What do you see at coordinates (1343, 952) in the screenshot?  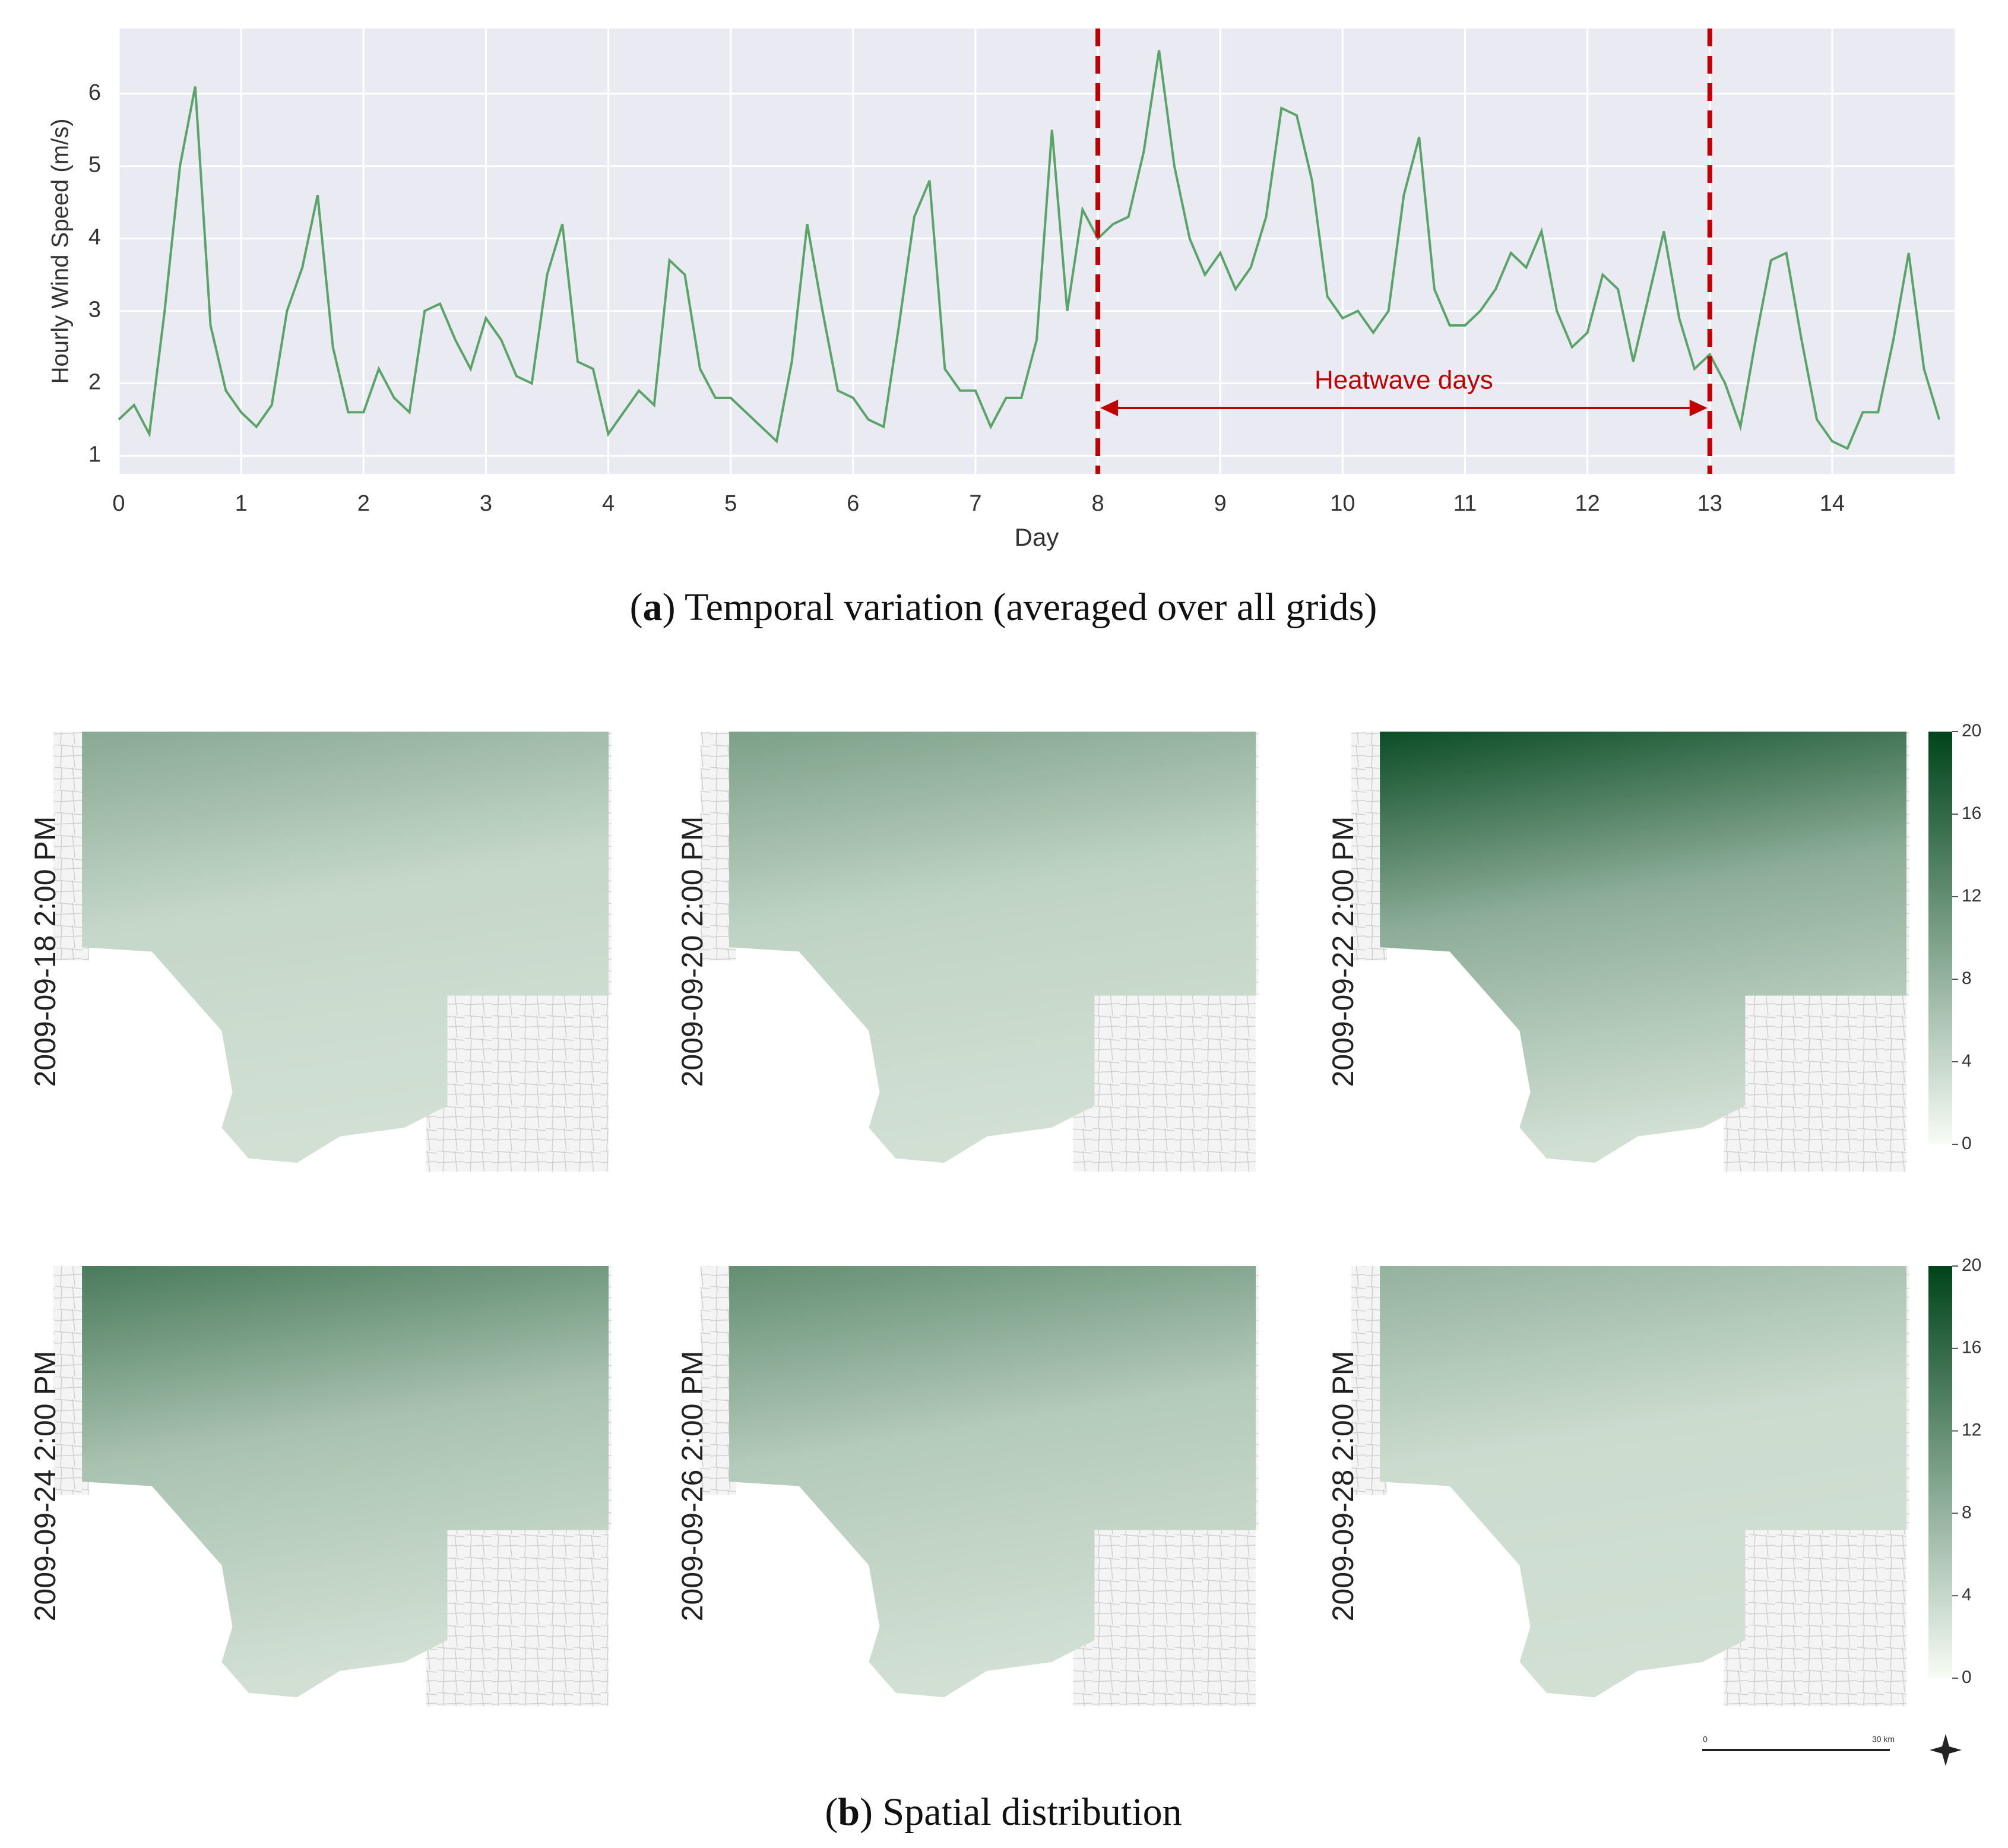 I see `panel-label: 2009-09-22 2:00 PM` at bounding box center [1343, 952].